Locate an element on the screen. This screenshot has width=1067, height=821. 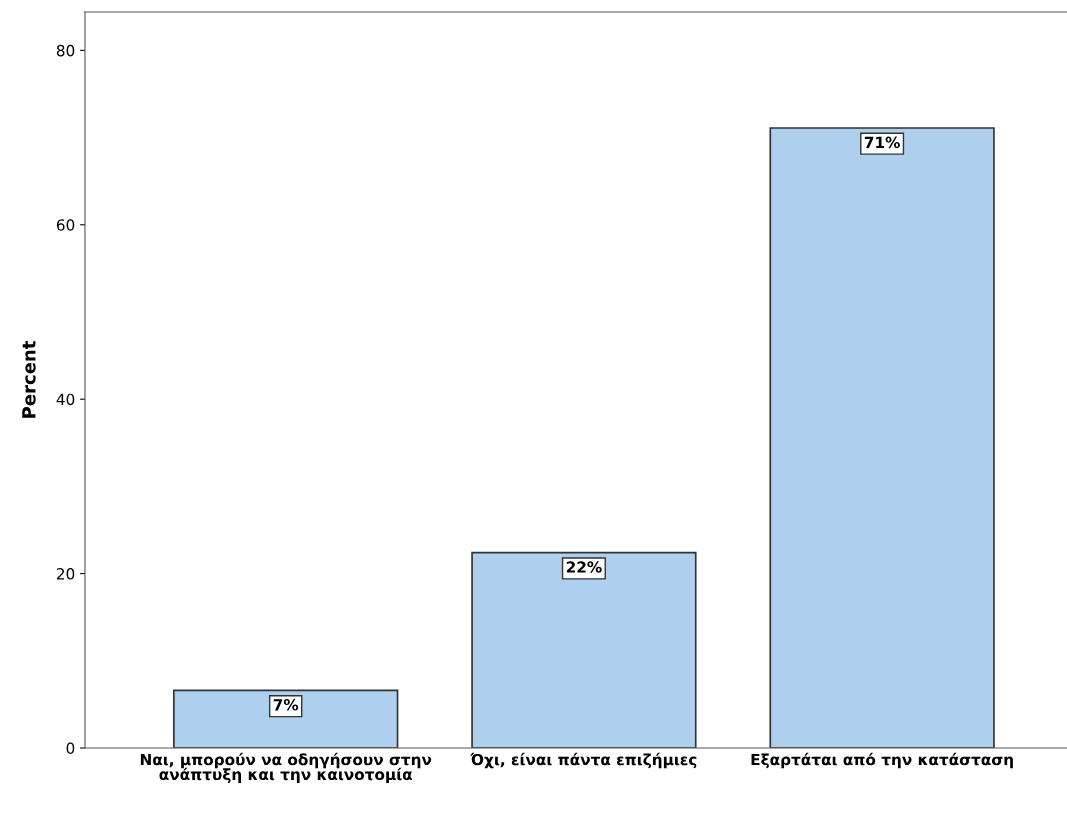
data-label: 71% is located at coordinates (882, 142).